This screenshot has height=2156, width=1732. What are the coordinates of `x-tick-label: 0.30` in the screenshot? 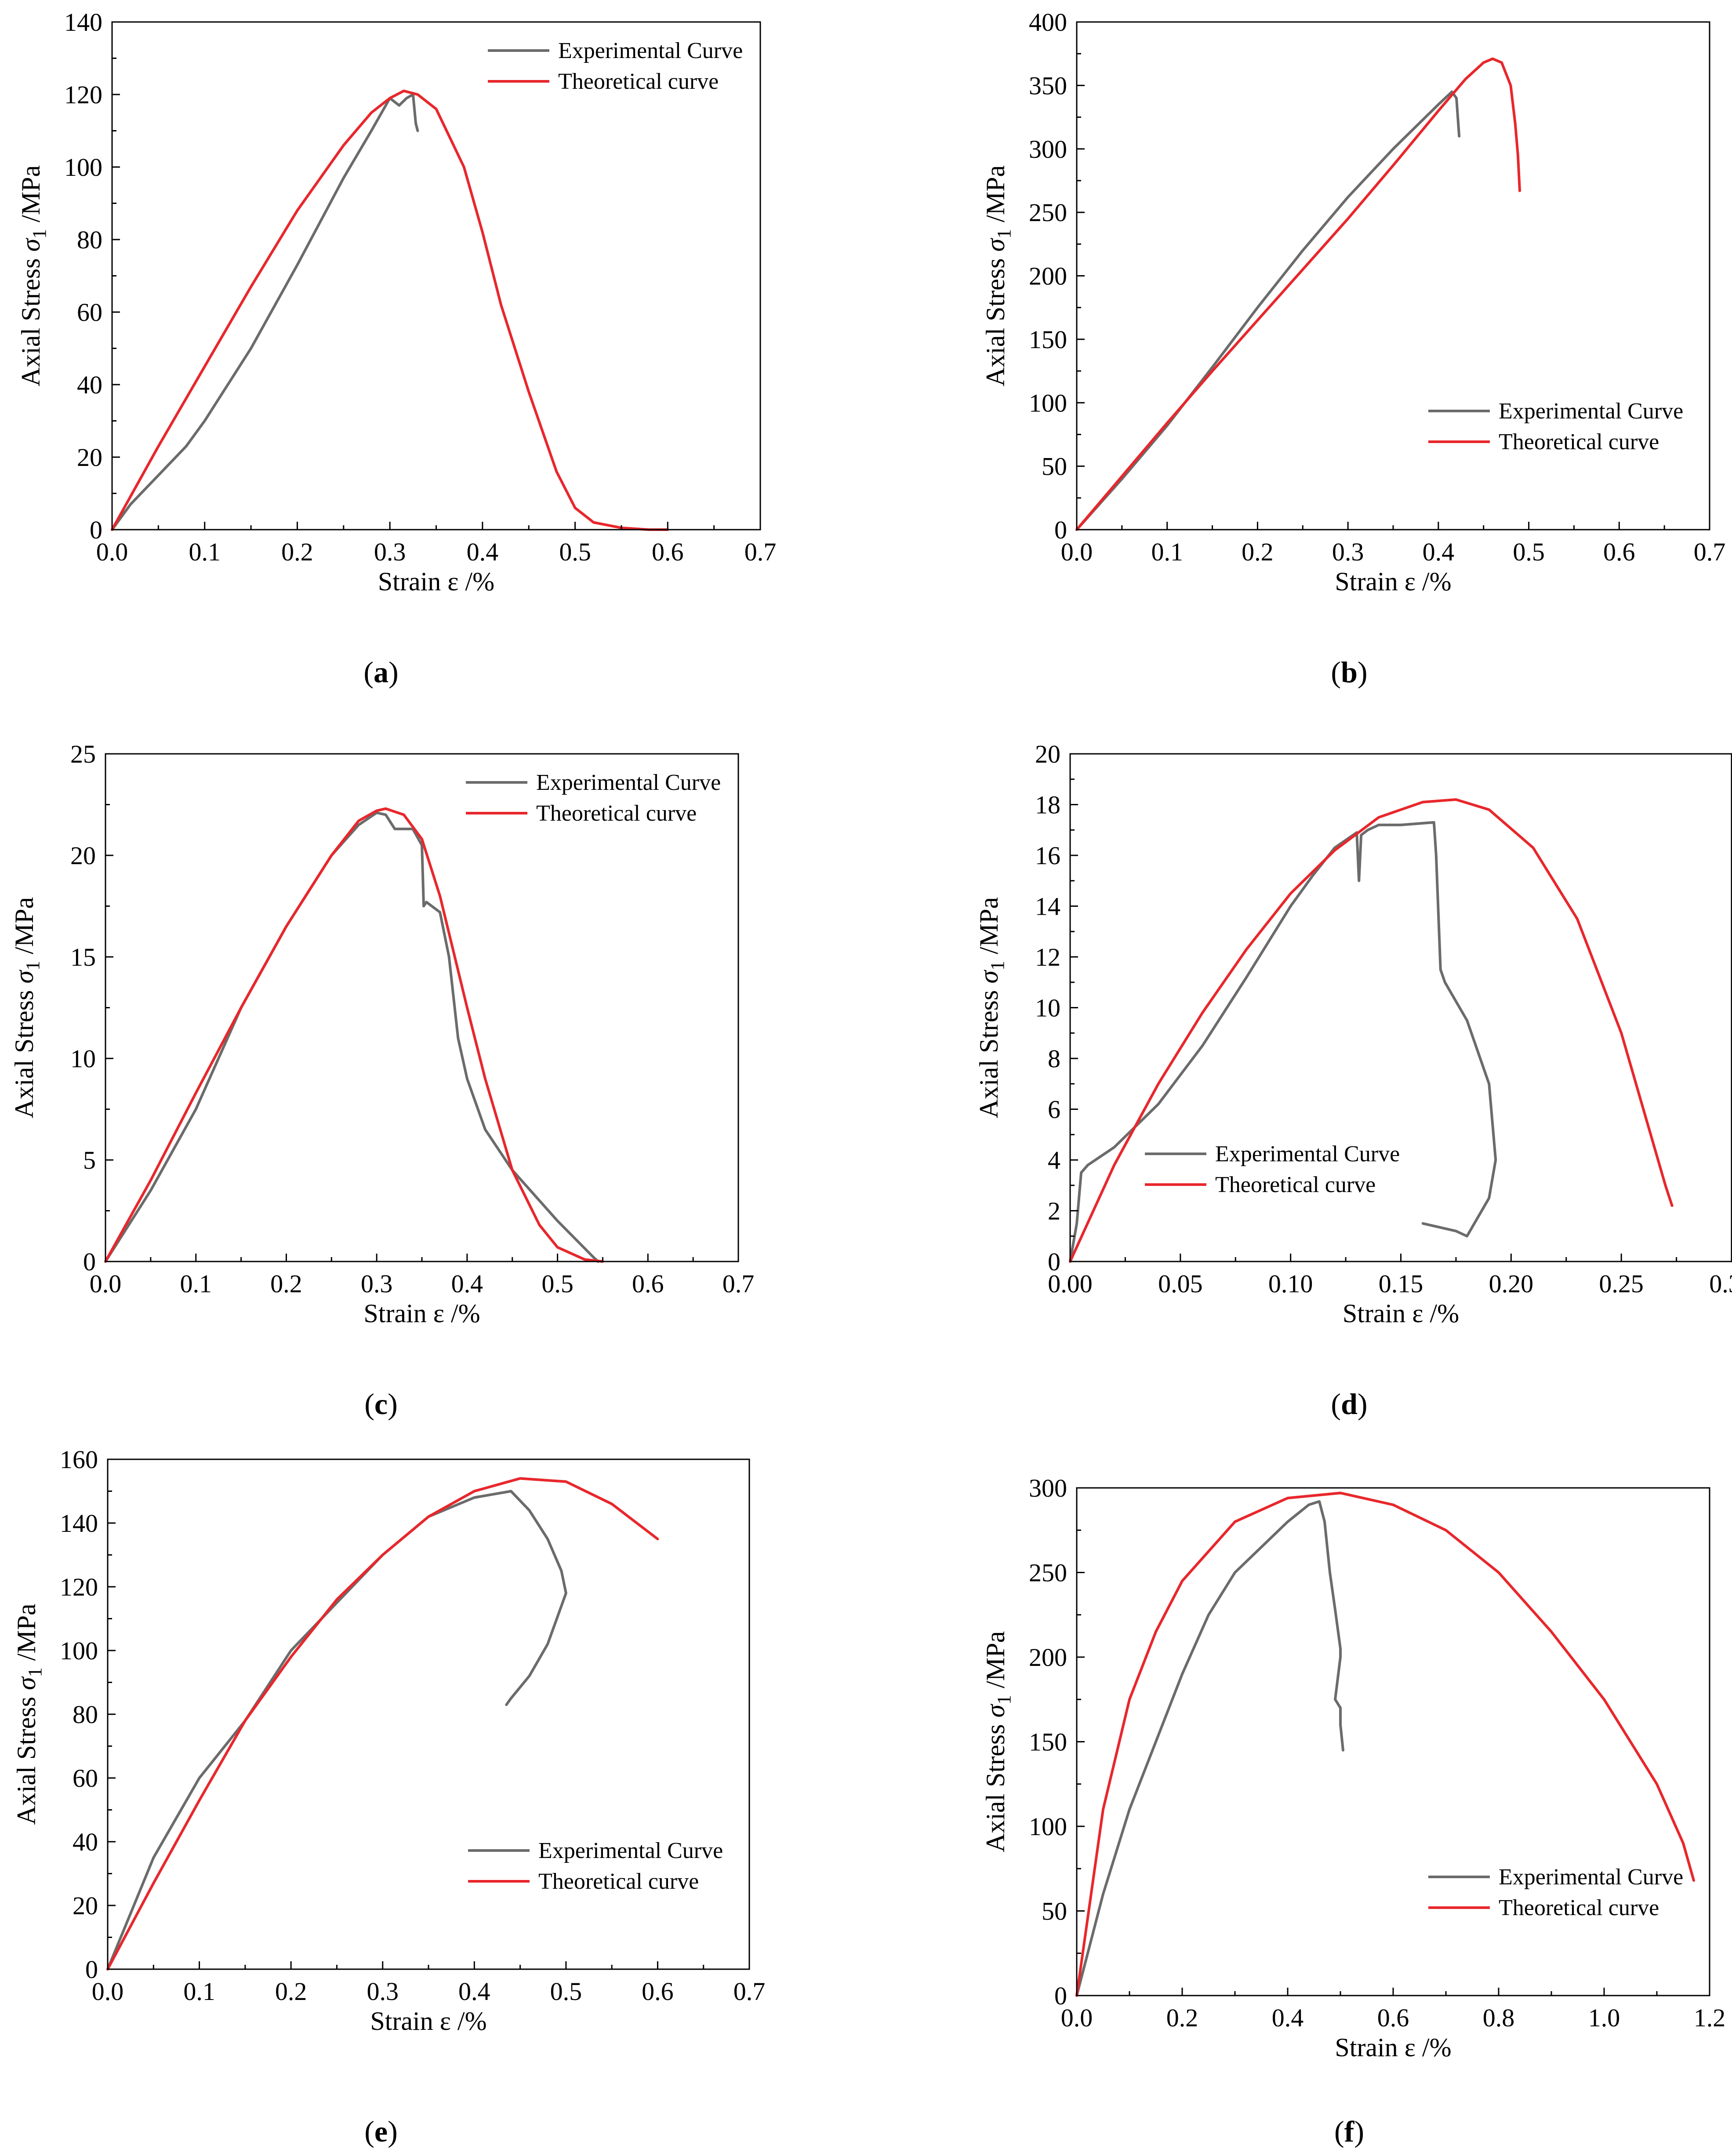 It's located at (1721, 1283).